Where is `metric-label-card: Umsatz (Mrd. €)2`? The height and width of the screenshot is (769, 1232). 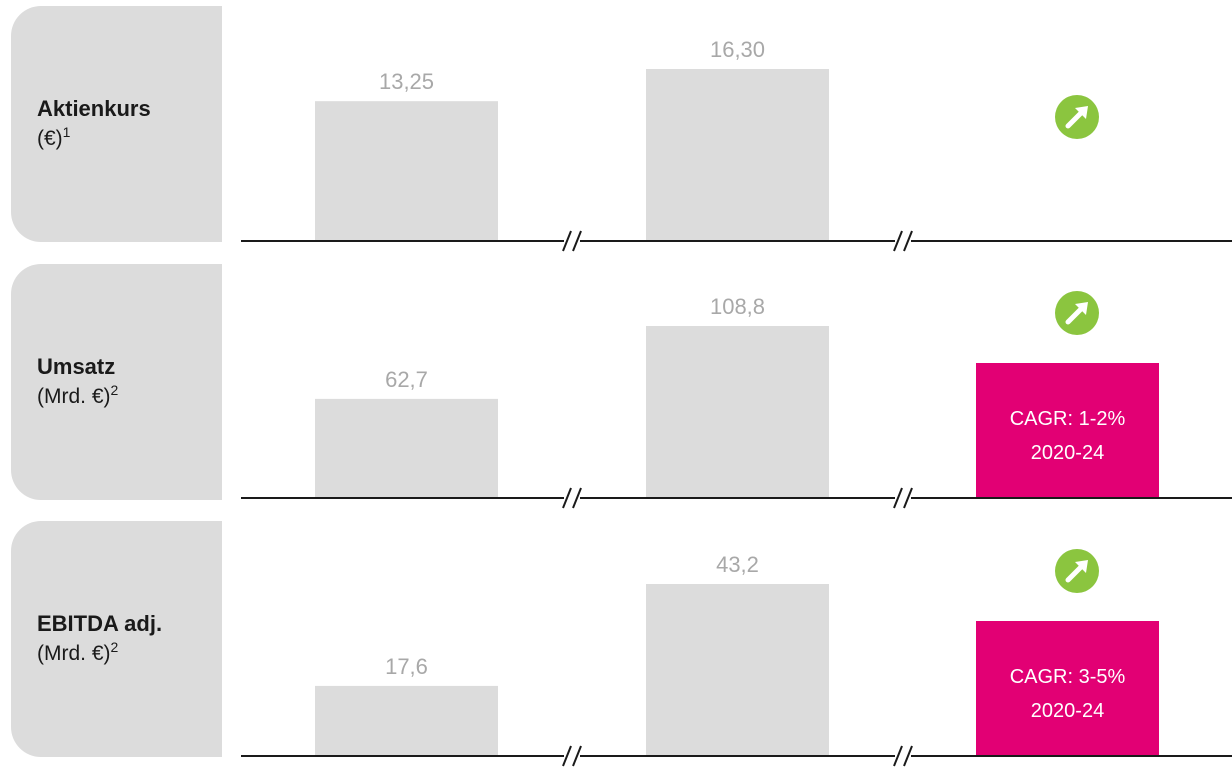
metric-label-card: Umsatz (Mrd. €)2 is located at coordinates (116, 382).